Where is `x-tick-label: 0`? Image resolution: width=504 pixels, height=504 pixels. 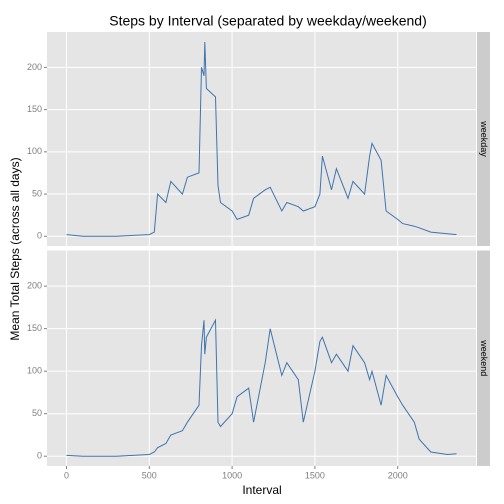
x-tick-label: 0 is located at coordinates (66, 475).